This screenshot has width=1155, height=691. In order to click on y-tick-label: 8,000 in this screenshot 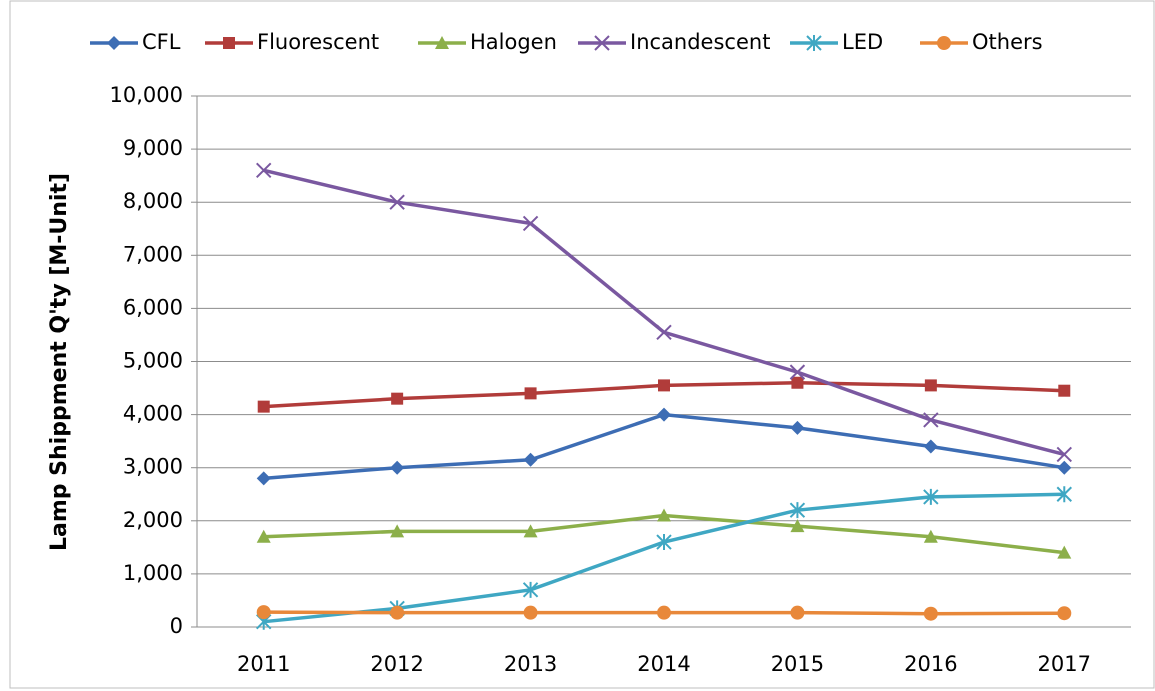, I will do `click(153, 201)`.